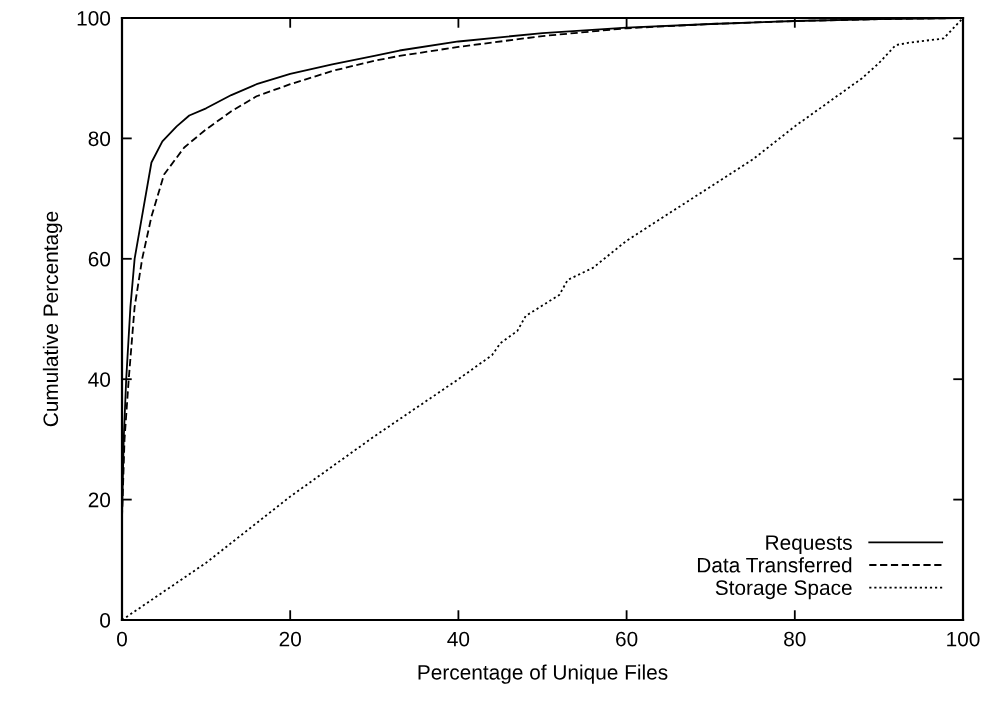 The width and height of the screenshot is (1003, 711). I want to click on legend-label: Storage Space, so click(783, 590).